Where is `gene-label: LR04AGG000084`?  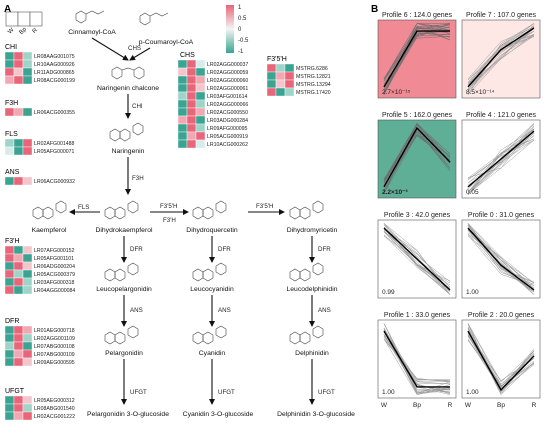
gene-label: LR04AGG000084 is located at coordinates (54, 291).